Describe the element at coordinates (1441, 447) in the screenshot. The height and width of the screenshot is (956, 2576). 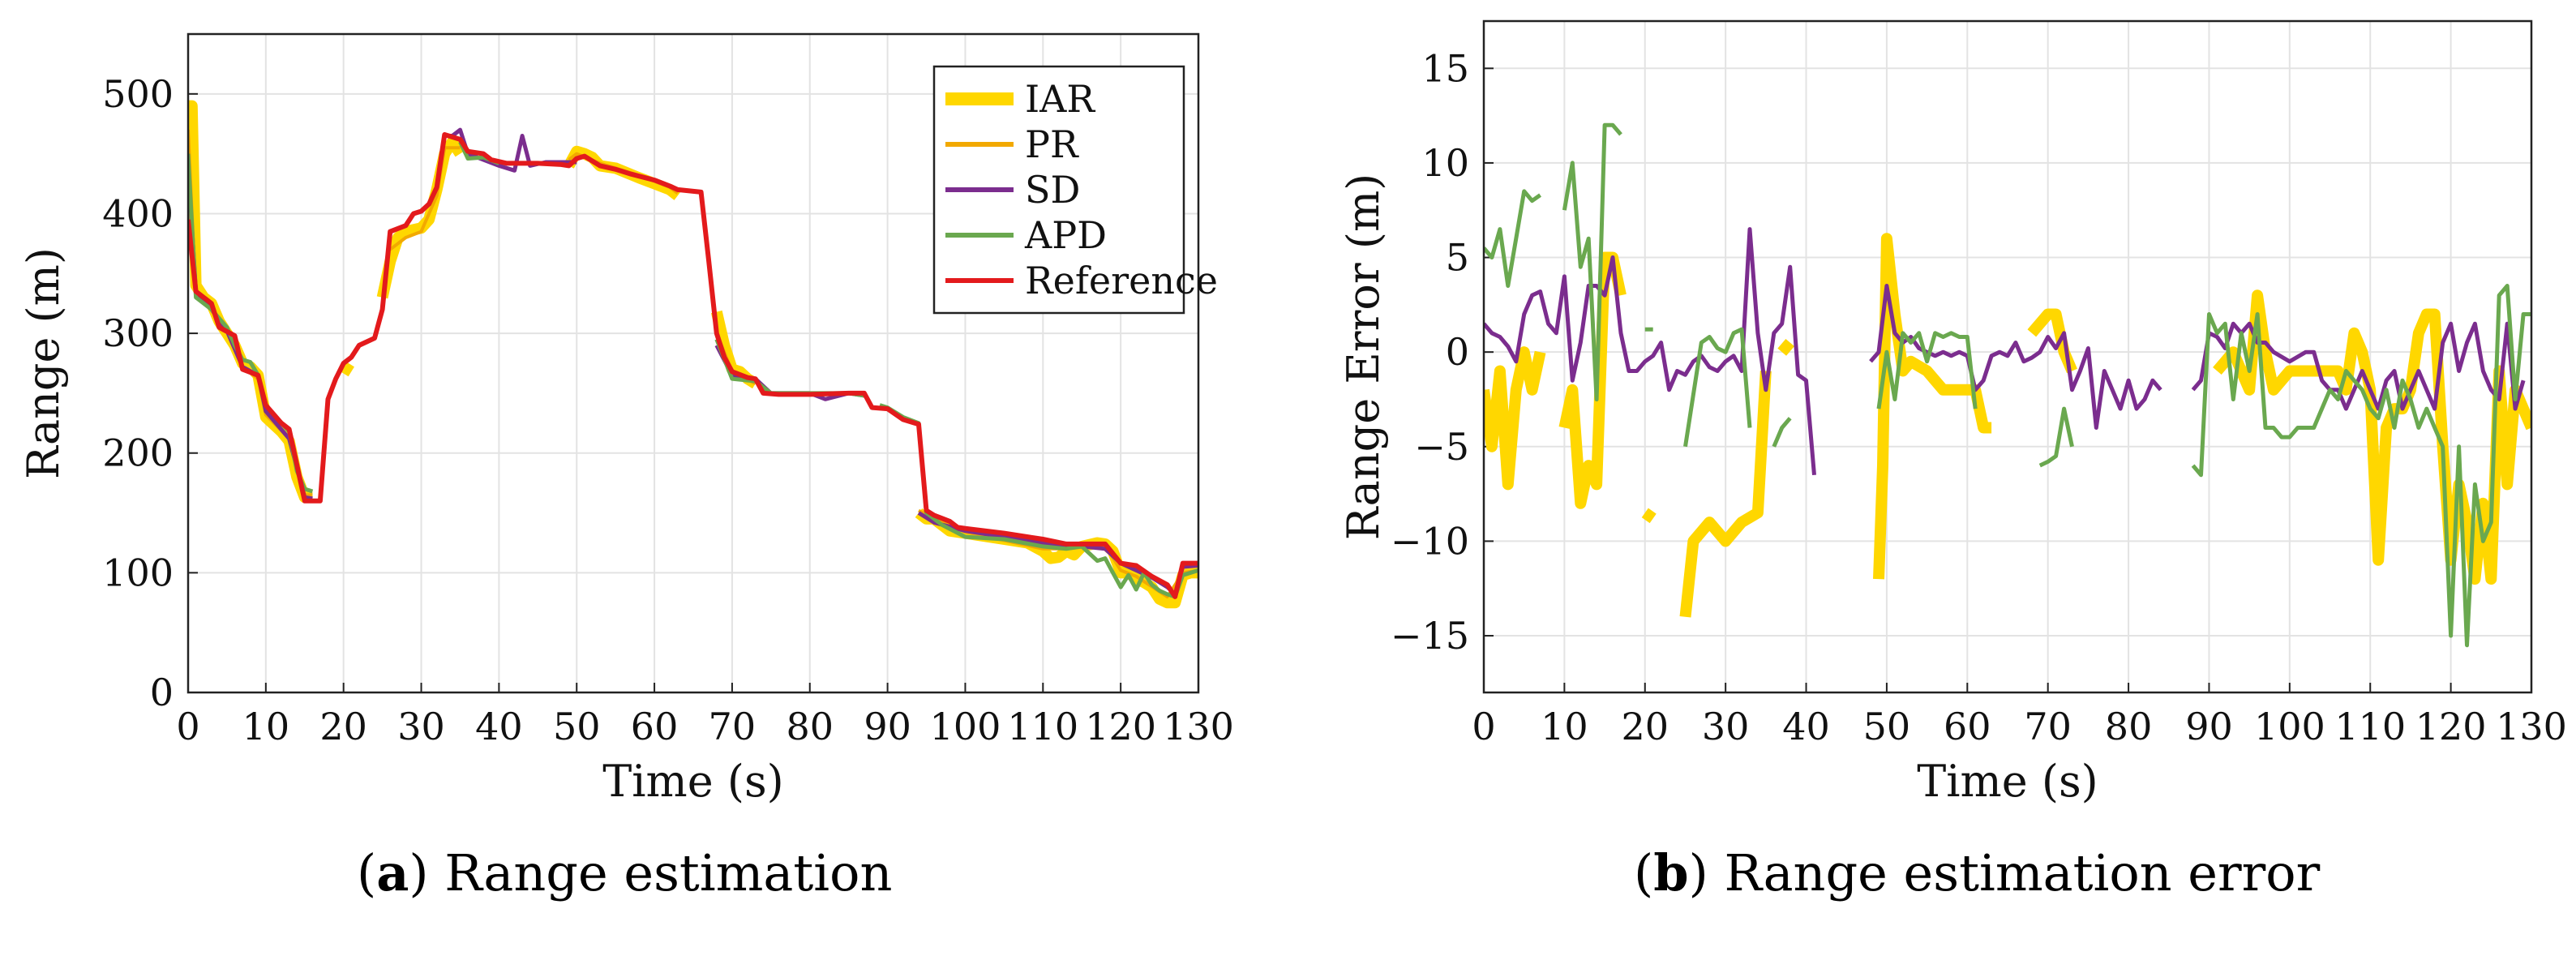
I see `y-tick-label: −5` at that location.